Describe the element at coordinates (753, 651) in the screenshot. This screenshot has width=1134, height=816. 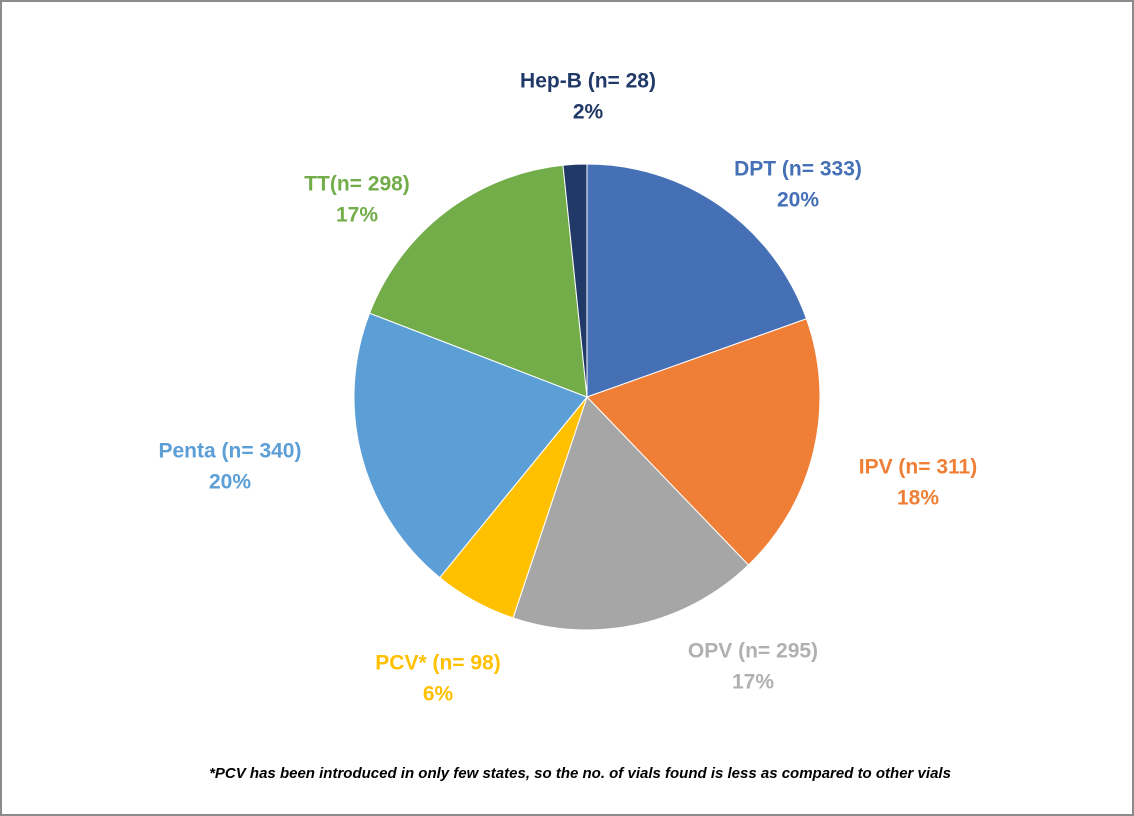
I see `slice-label: OPV (n= 295)` at that location.